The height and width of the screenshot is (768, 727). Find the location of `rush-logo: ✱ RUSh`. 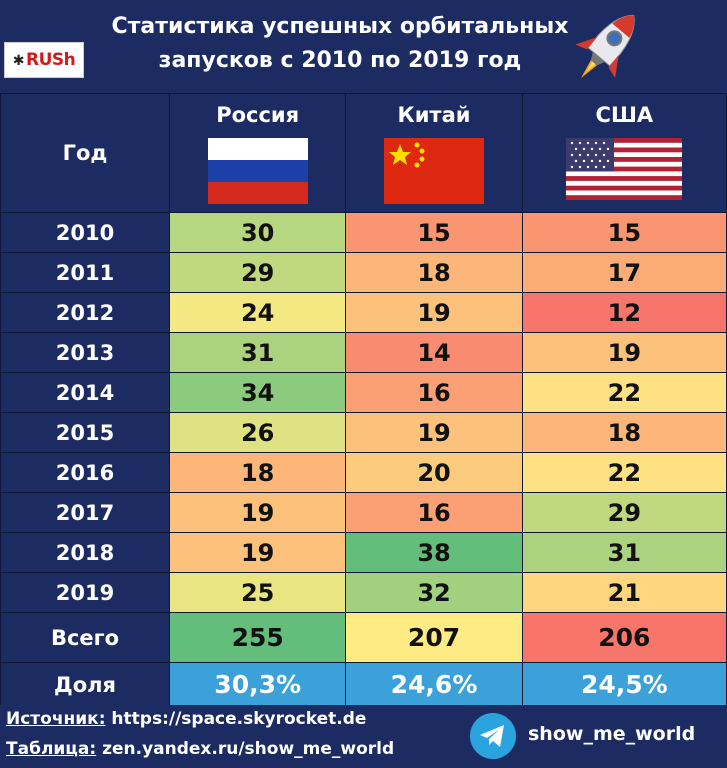

rush-logo: ✱ RUSh is located at coordinates (44, 60).